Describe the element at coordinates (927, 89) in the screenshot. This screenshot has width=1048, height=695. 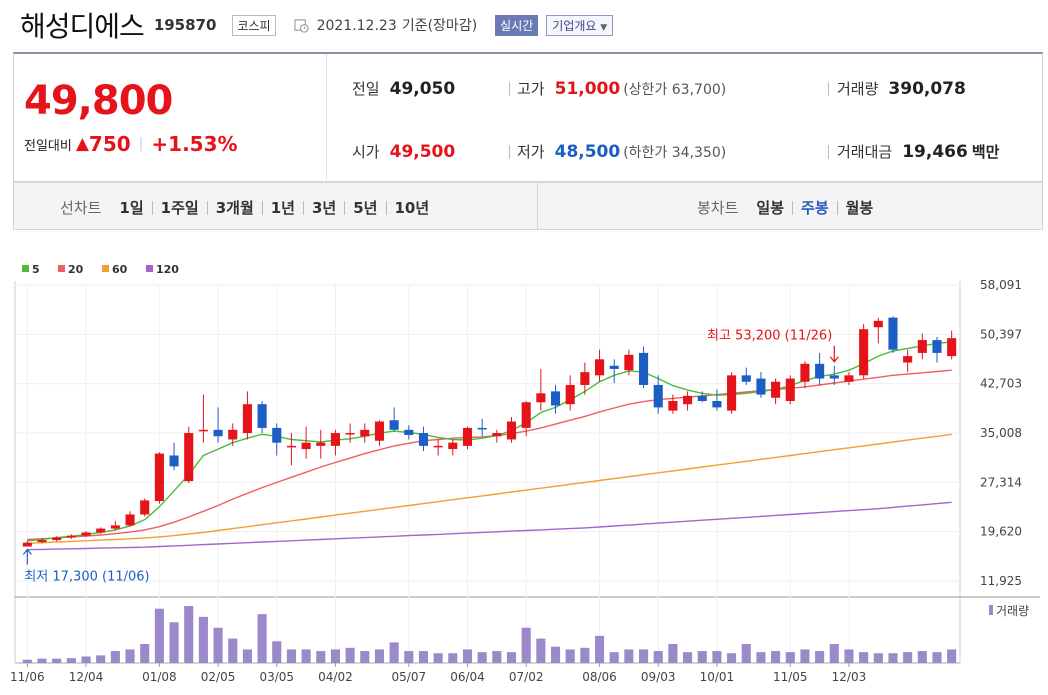
I see `volume-value: 390,078` at that location.